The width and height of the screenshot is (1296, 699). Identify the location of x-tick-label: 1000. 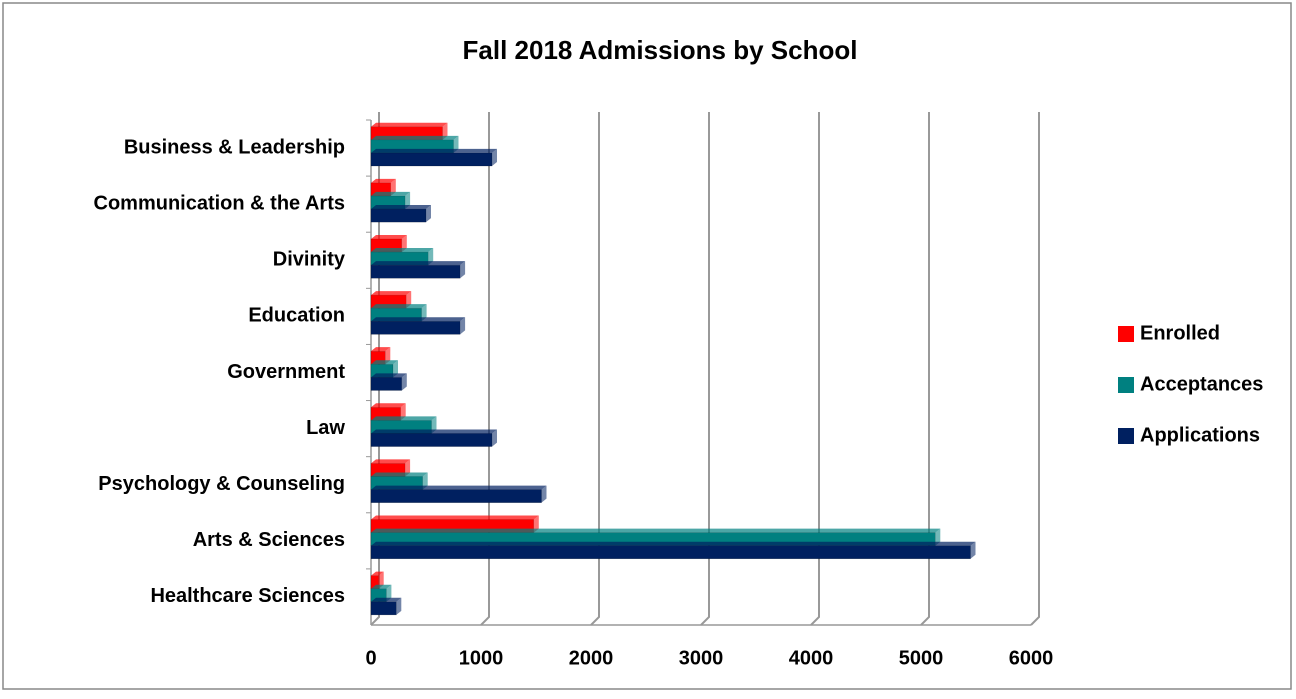
(481, 658).